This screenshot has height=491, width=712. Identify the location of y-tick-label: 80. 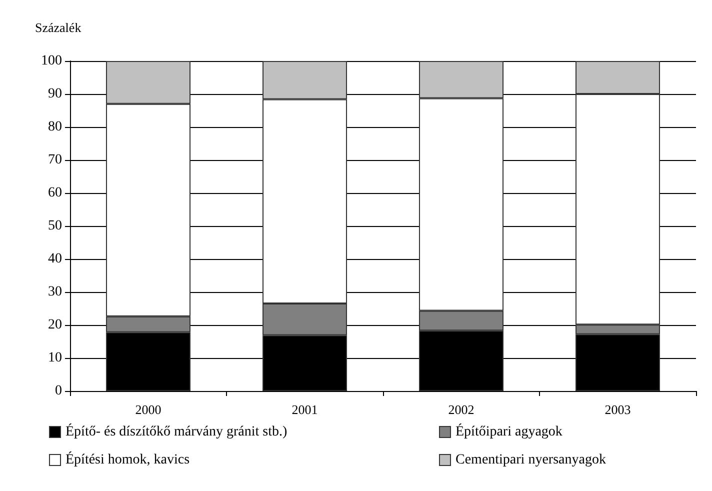
(55, 127).